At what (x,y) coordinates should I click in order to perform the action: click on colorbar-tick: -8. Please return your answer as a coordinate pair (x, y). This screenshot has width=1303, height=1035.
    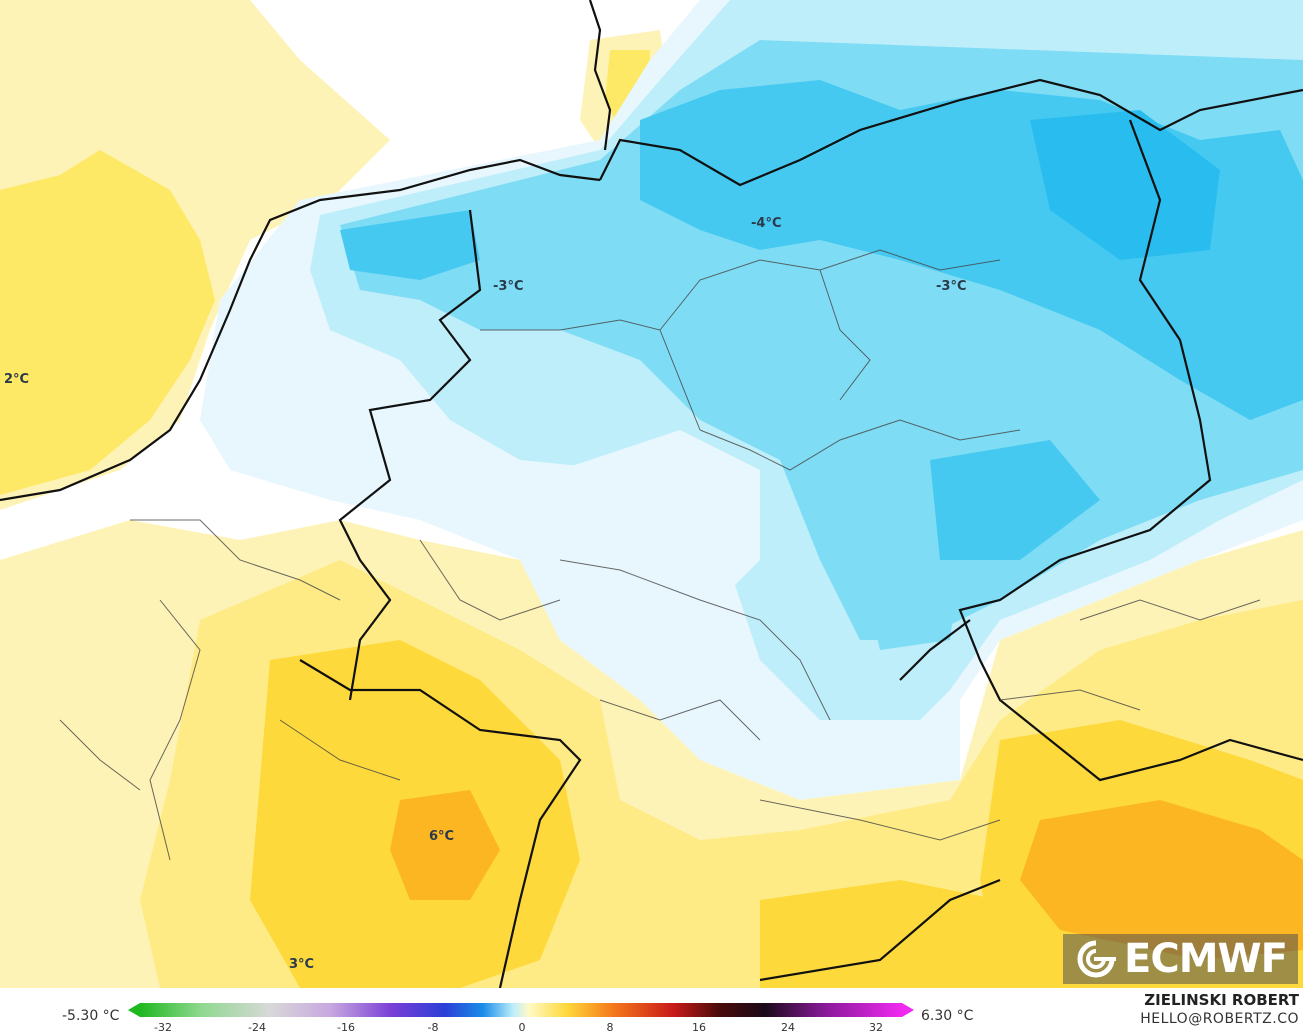
    Looking at the image, I should click on (433, 1027).